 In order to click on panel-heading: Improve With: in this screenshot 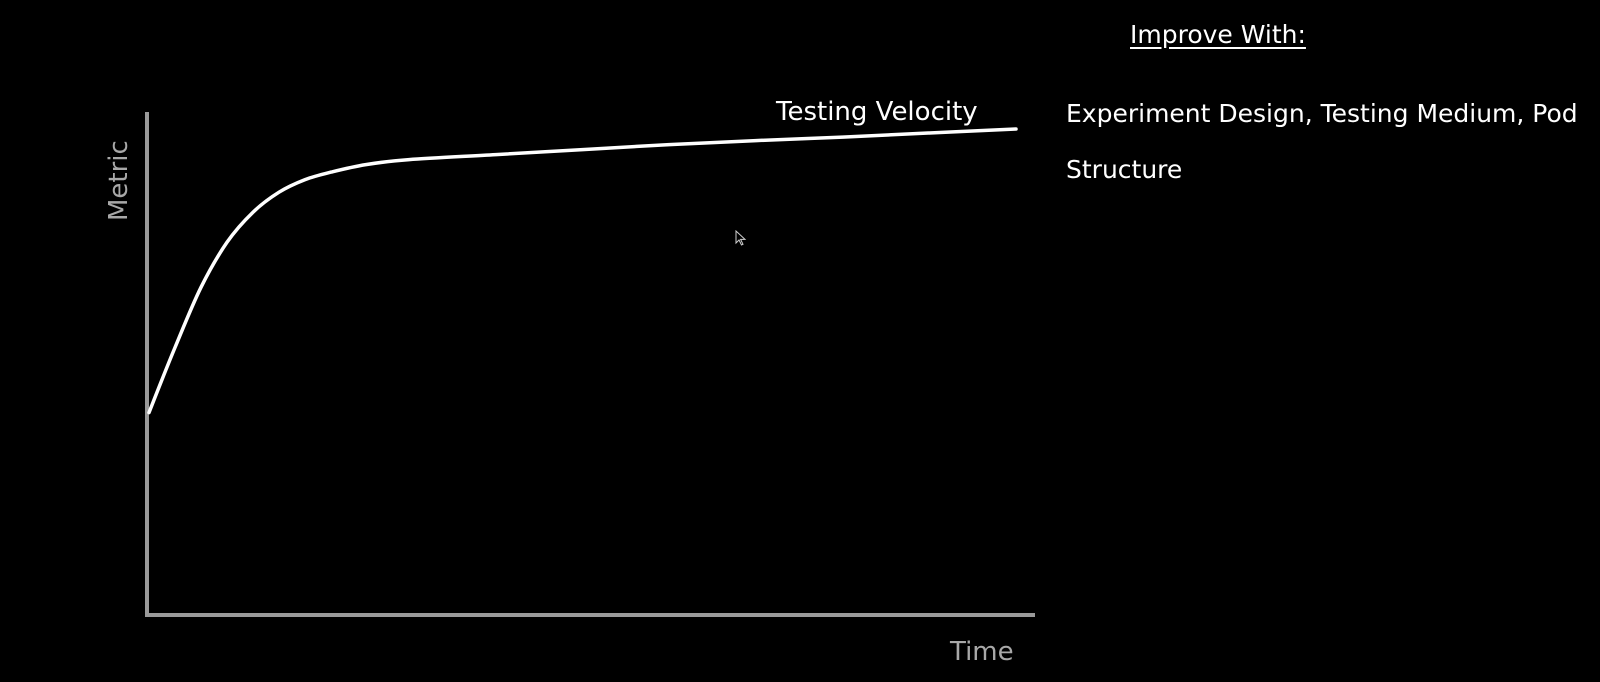, I will do `click(1218, 34)`.